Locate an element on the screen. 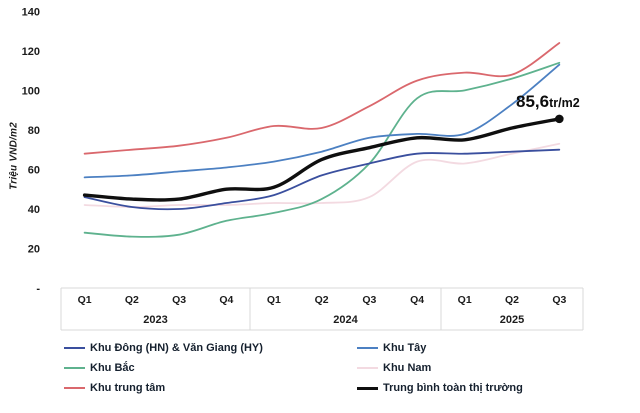 Image resolution: width=640 pixels, height=413 pixels. latest-value-annotation: 85,6tr/m2 is located at coordinates (548, 102).